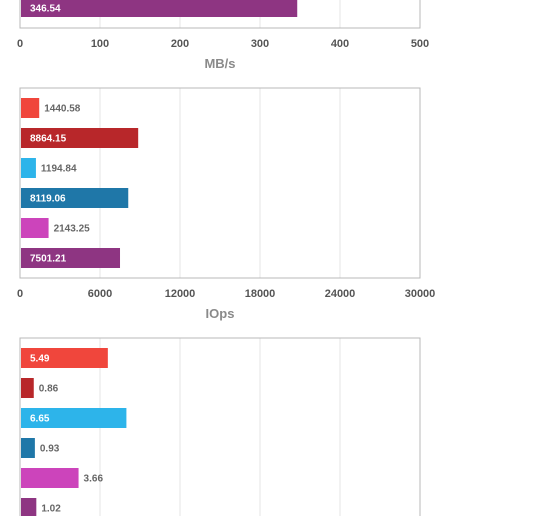 The height and width of the screenshot is (516, 560). What do you see at coordinates (223, 35) in the screenshot?
I see `panel-mbps: 346.54 0 100 200 300 400 500 MB/s` at bounding box center [223, 35].